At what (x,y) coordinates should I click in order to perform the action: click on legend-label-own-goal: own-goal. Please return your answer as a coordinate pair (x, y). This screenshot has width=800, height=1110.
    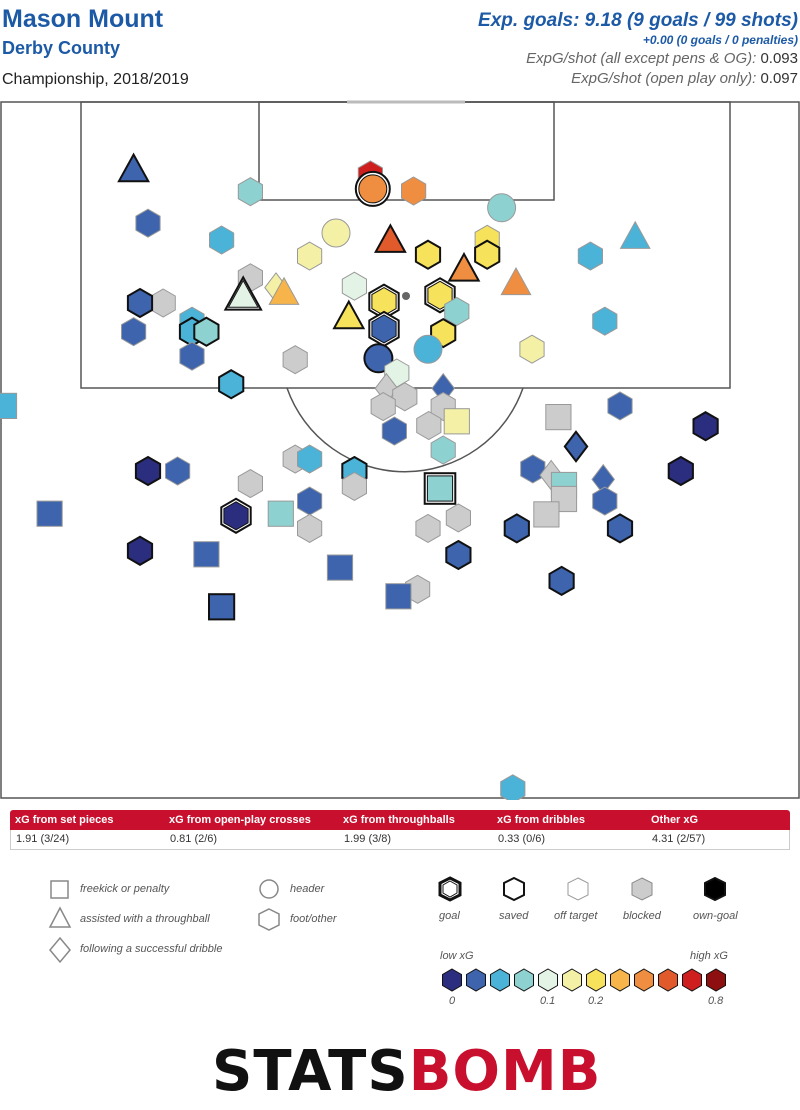
    Looking at the image, I should click on (715, 916).